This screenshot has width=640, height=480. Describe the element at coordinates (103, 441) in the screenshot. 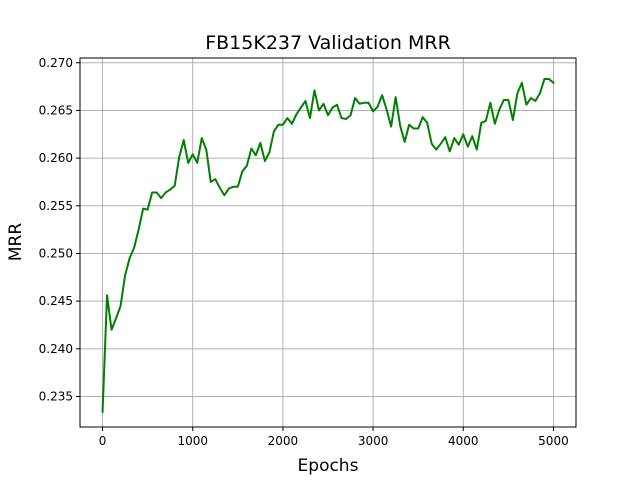

I see `x-tick-label: 0` at that location.